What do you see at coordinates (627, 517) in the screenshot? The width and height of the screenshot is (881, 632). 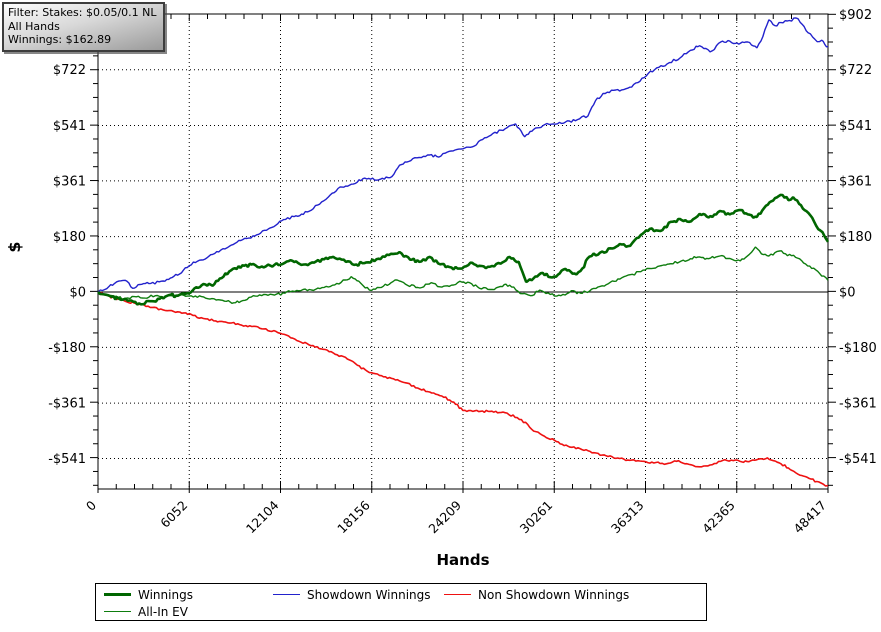 I see `x-tick-label: 36313` at bounding box center [627, 517].